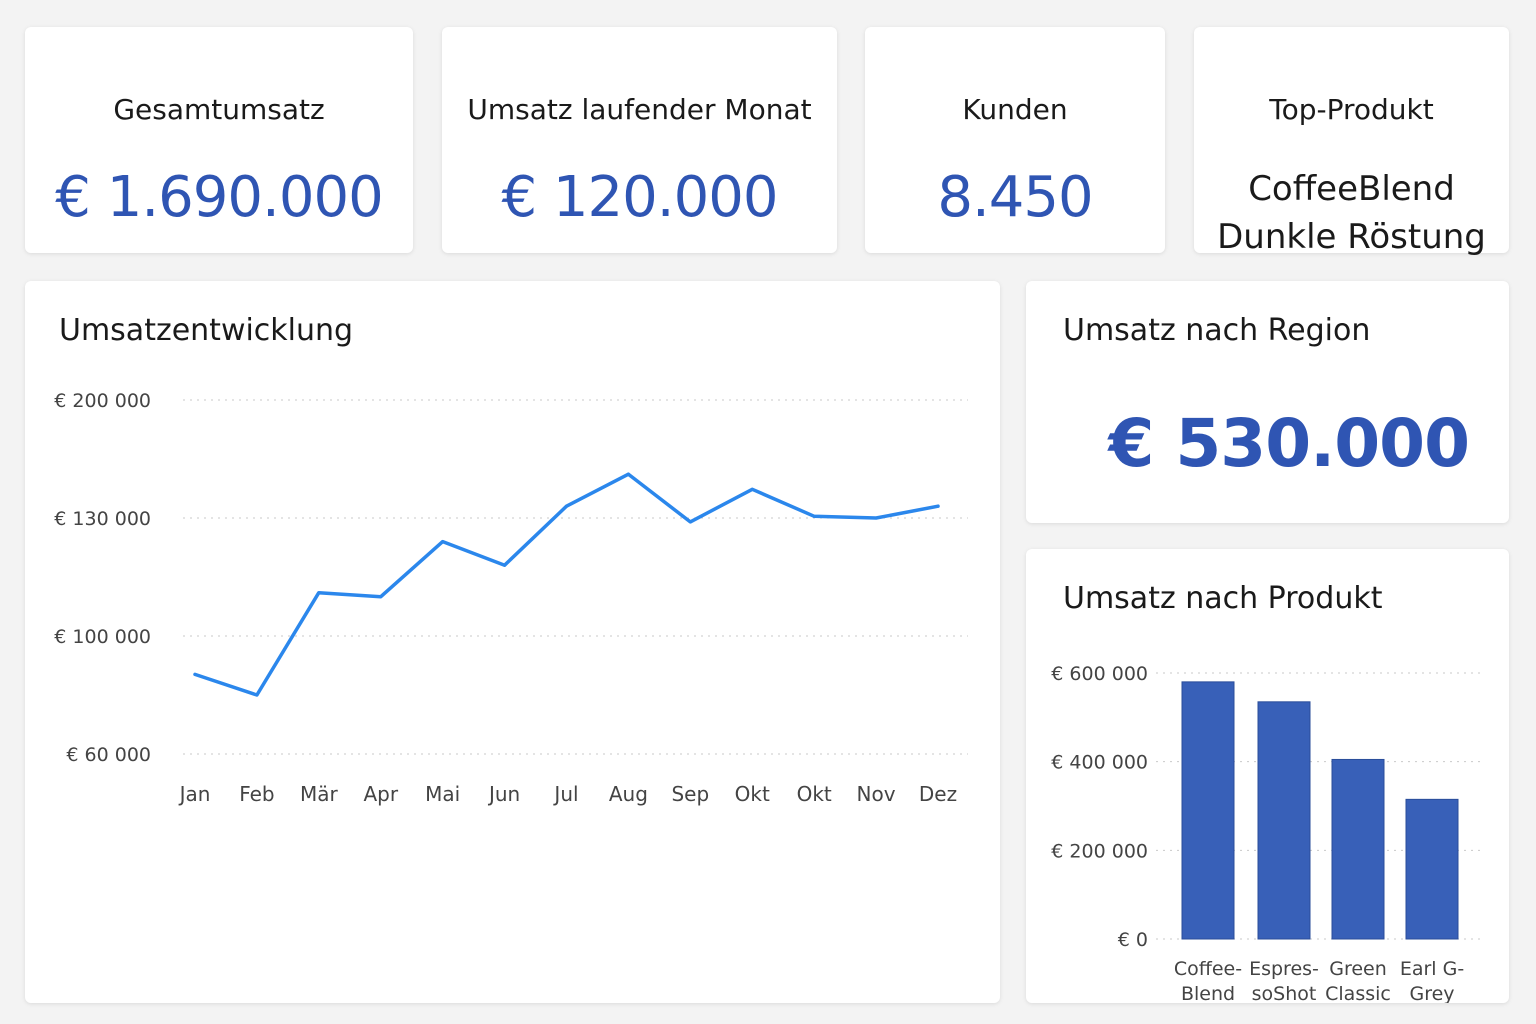  Describe the element at coordinates (1351, 189) in the screenshot. I see `top-product-line1: CoffeeBlend` at that location.